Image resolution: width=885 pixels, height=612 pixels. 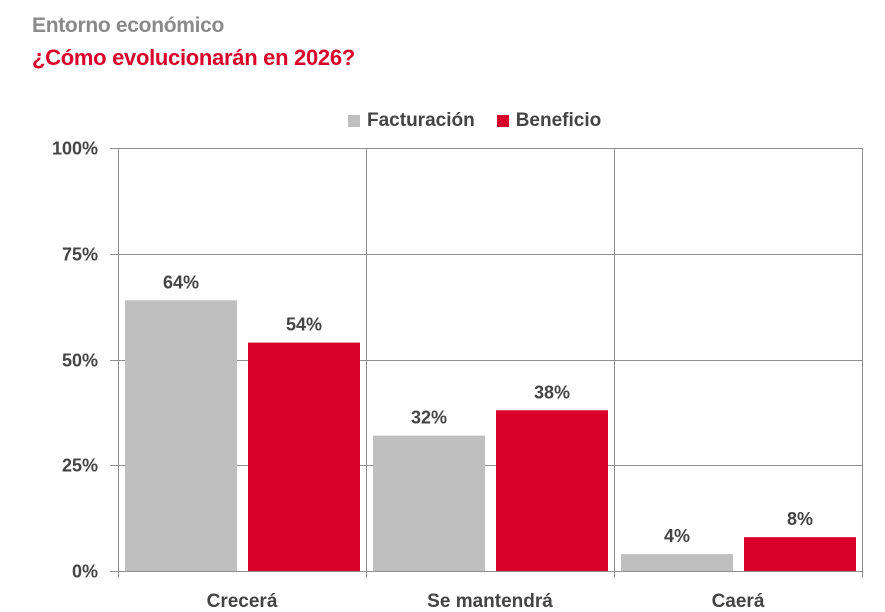 What do you see at coordinates (193, 57) in the screenshot?
I see `chart-title: ¿Cómo evolucionarán en 2026?` at bounding box center [193, 57].